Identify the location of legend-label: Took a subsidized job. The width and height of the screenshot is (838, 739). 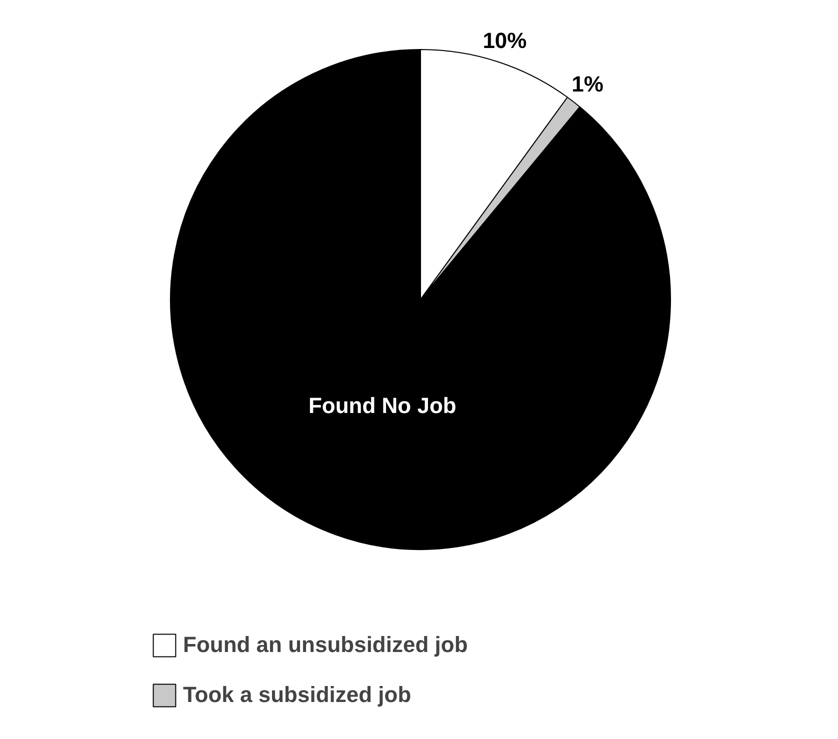
(297, 695).